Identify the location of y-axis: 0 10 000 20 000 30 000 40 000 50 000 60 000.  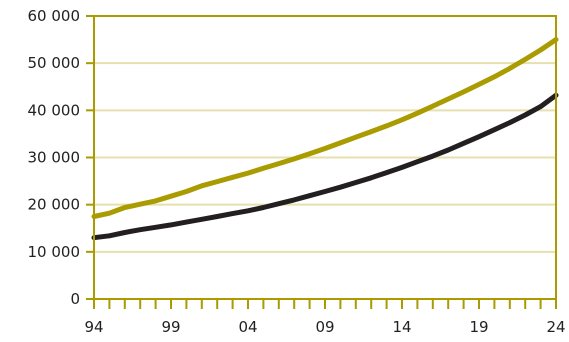
(61, 157).